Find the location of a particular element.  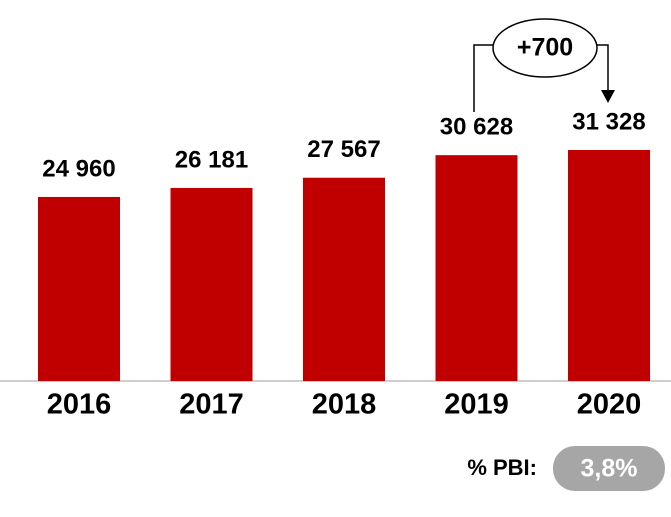

pbi-label: % PBI: is located at coordinates (502, 467).